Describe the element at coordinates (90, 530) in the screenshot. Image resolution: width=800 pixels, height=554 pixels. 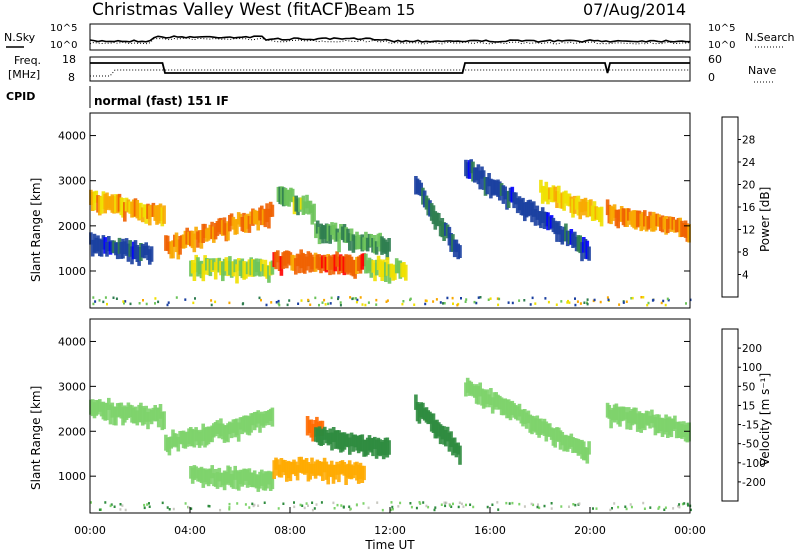
I see `xtick-label: 00:00` at that location.